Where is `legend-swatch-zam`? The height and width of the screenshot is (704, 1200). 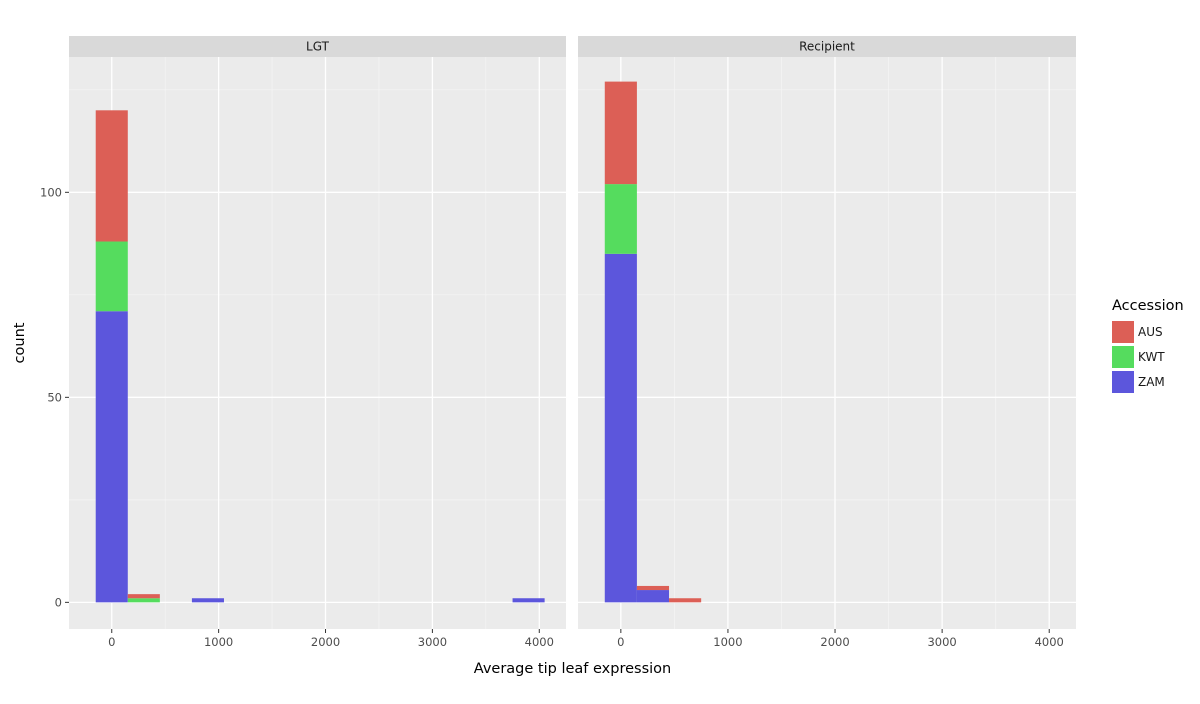 legend-swatch-zam is located at coordinates (1123, 382).